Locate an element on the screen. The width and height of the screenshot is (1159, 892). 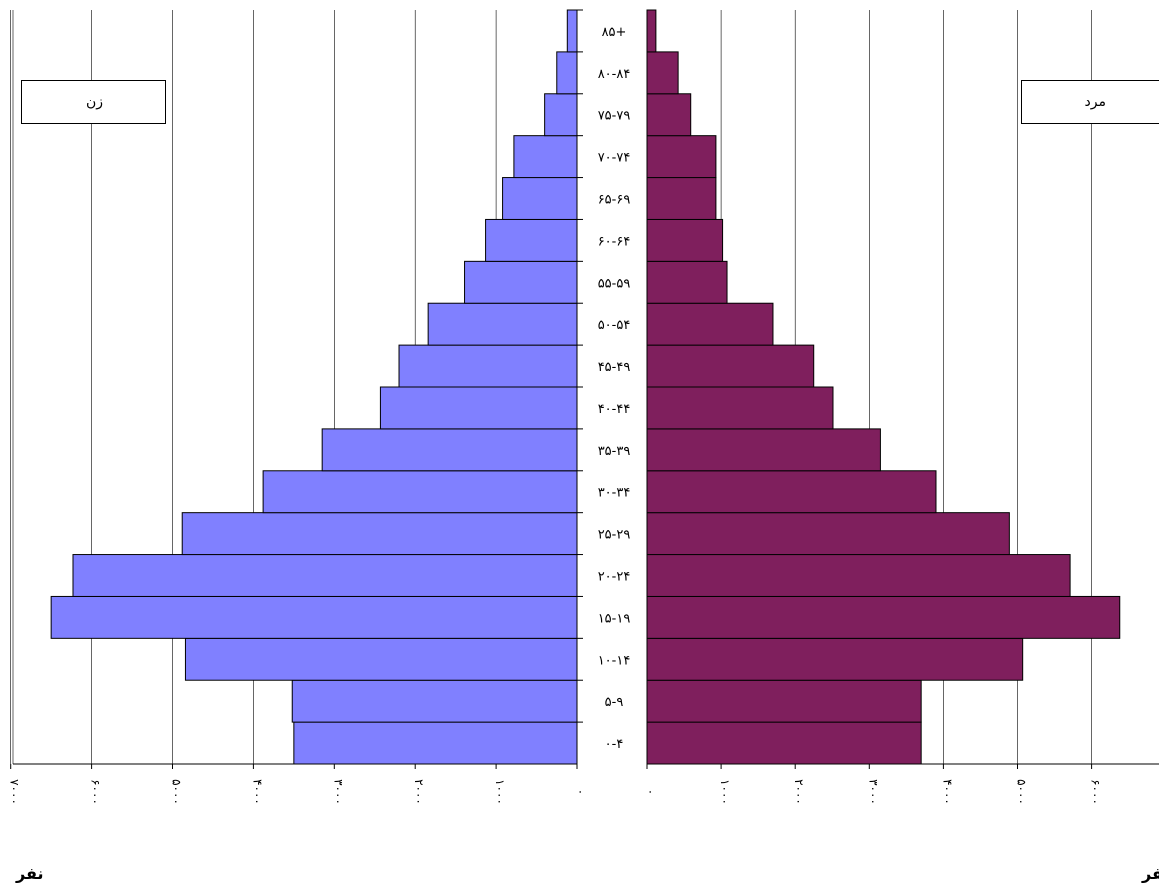
left-tick-label: ۴۰۰۰ is located at coordinates (257, 792).